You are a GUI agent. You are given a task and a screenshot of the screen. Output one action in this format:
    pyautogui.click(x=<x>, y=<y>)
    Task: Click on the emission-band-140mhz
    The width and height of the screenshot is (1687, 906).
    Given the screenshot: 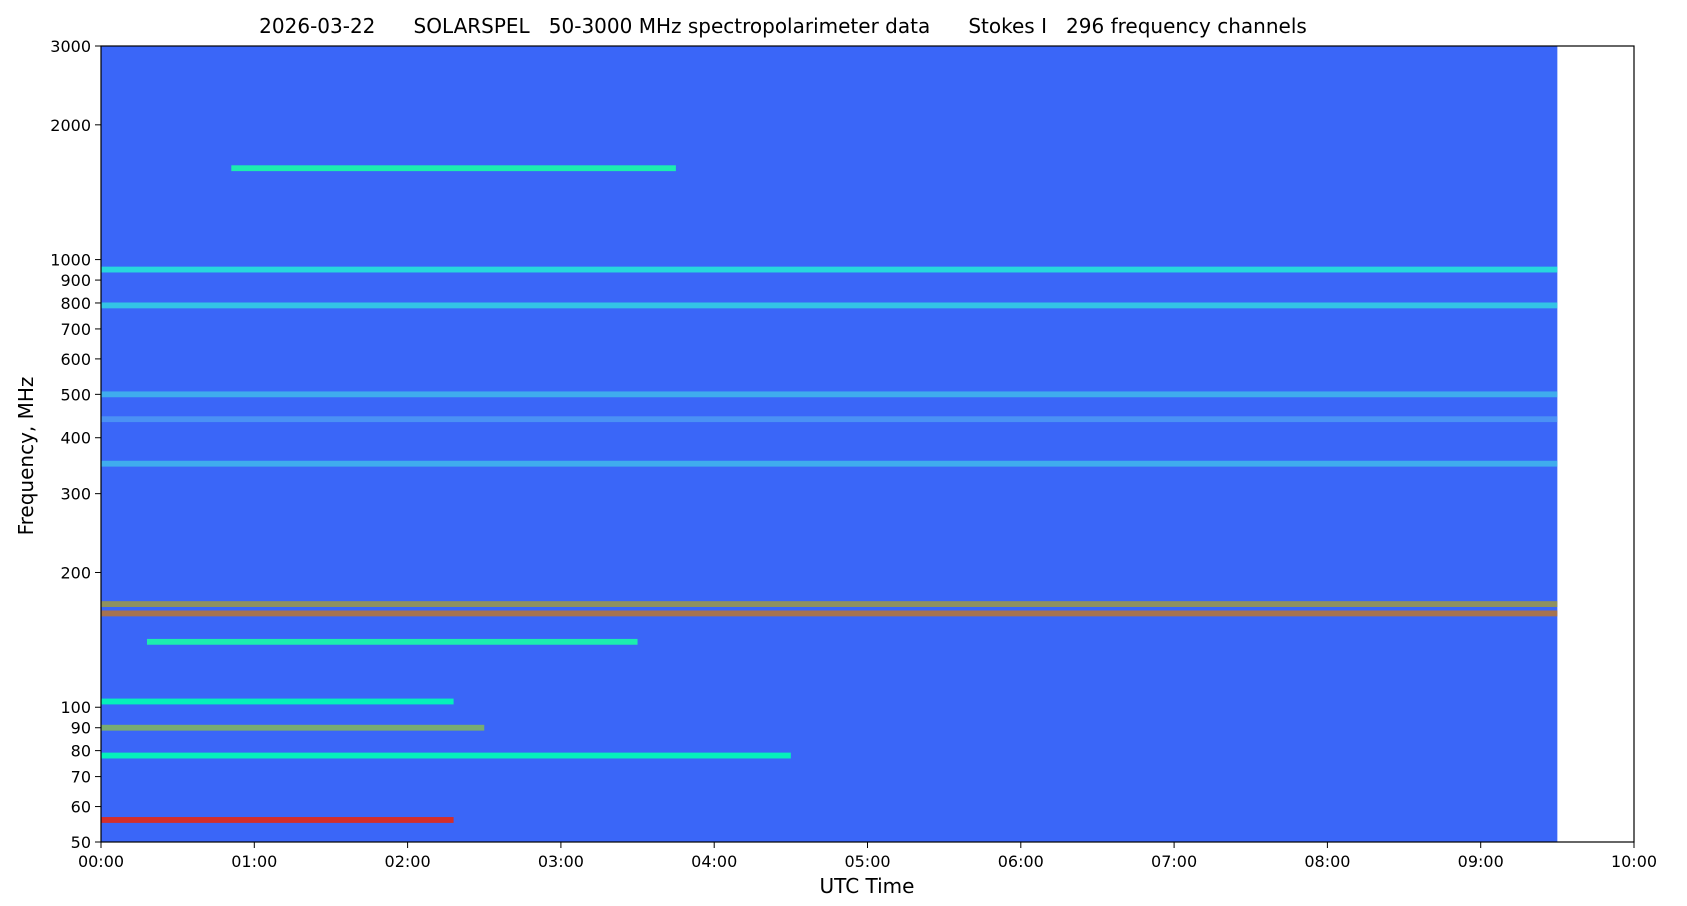 What is the action you would take?
    pyautogui.click(x=392, y=641)
    